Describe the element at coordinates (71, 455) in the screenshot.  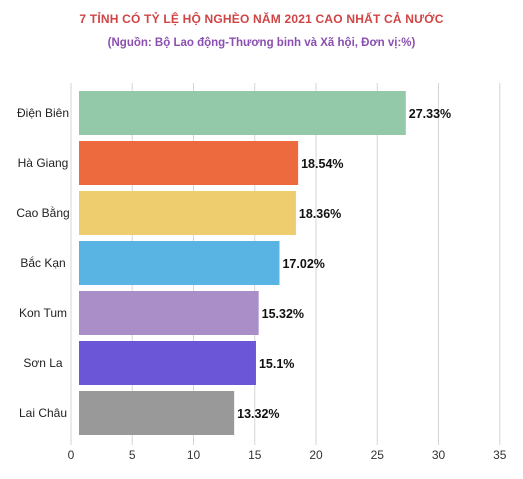
I see `x-tick-label: 0` at that location.